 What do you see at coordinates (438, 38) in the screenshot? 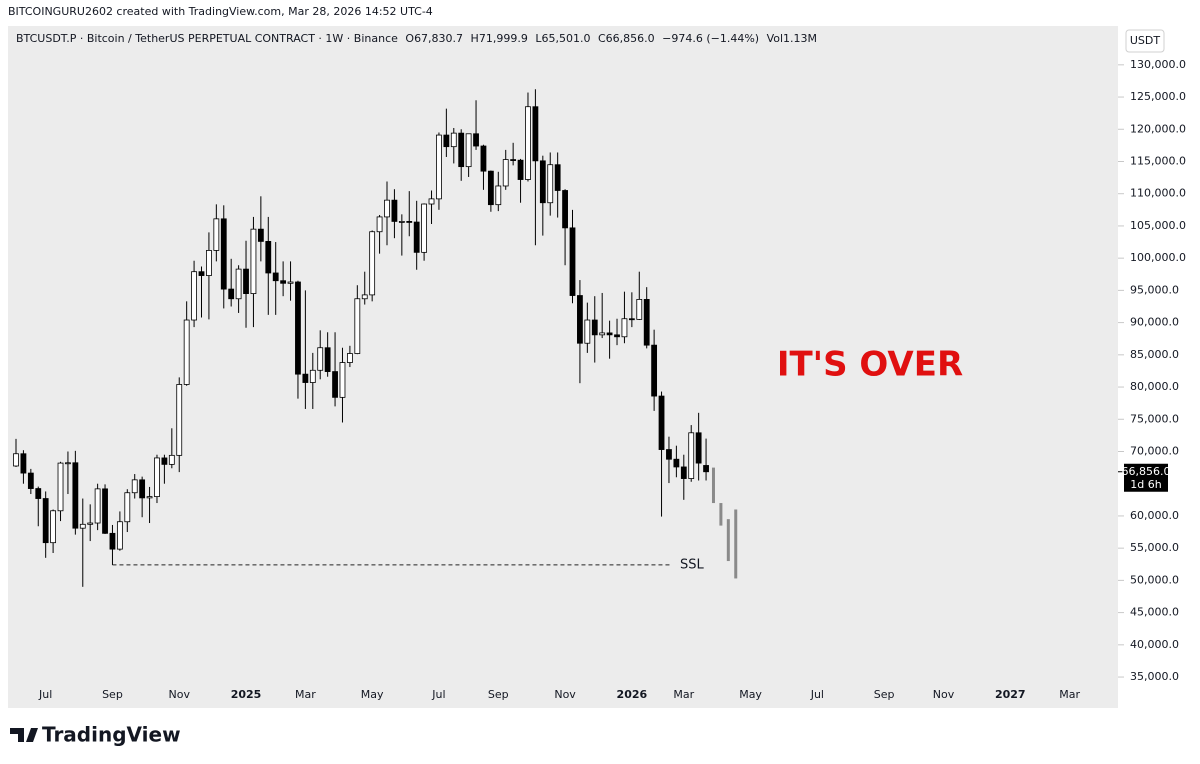
I see `ohlc-value: 67,830.7` at bounding box center [438, 38].